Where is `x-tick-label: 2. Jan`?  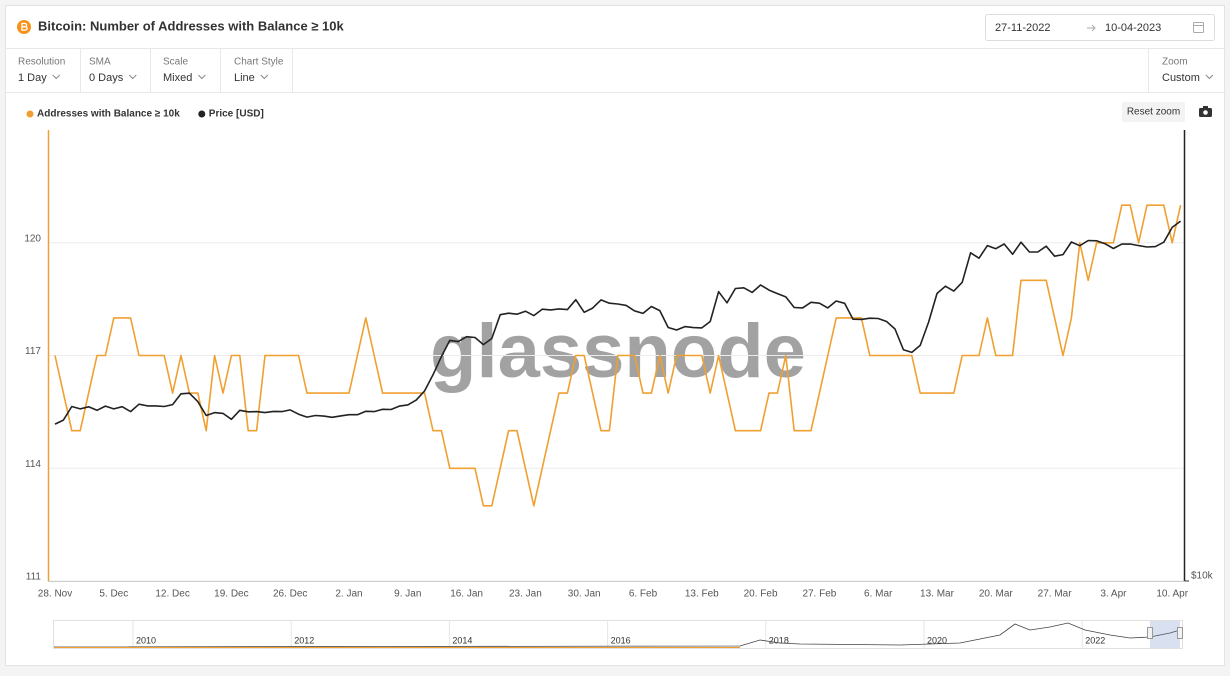
x-tick-label: 2. Jan is located at coordinates (348, 594).